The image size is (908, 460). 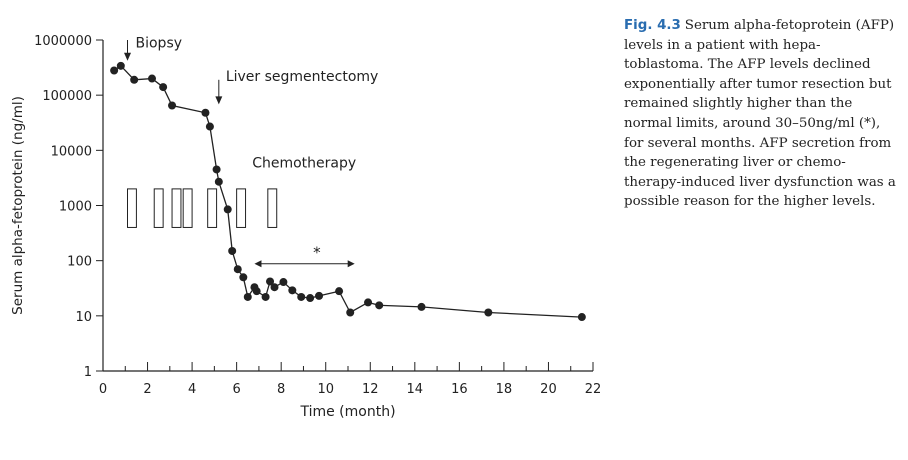 I want to click on chemotherapy-courses, so click(x=202, y=208).